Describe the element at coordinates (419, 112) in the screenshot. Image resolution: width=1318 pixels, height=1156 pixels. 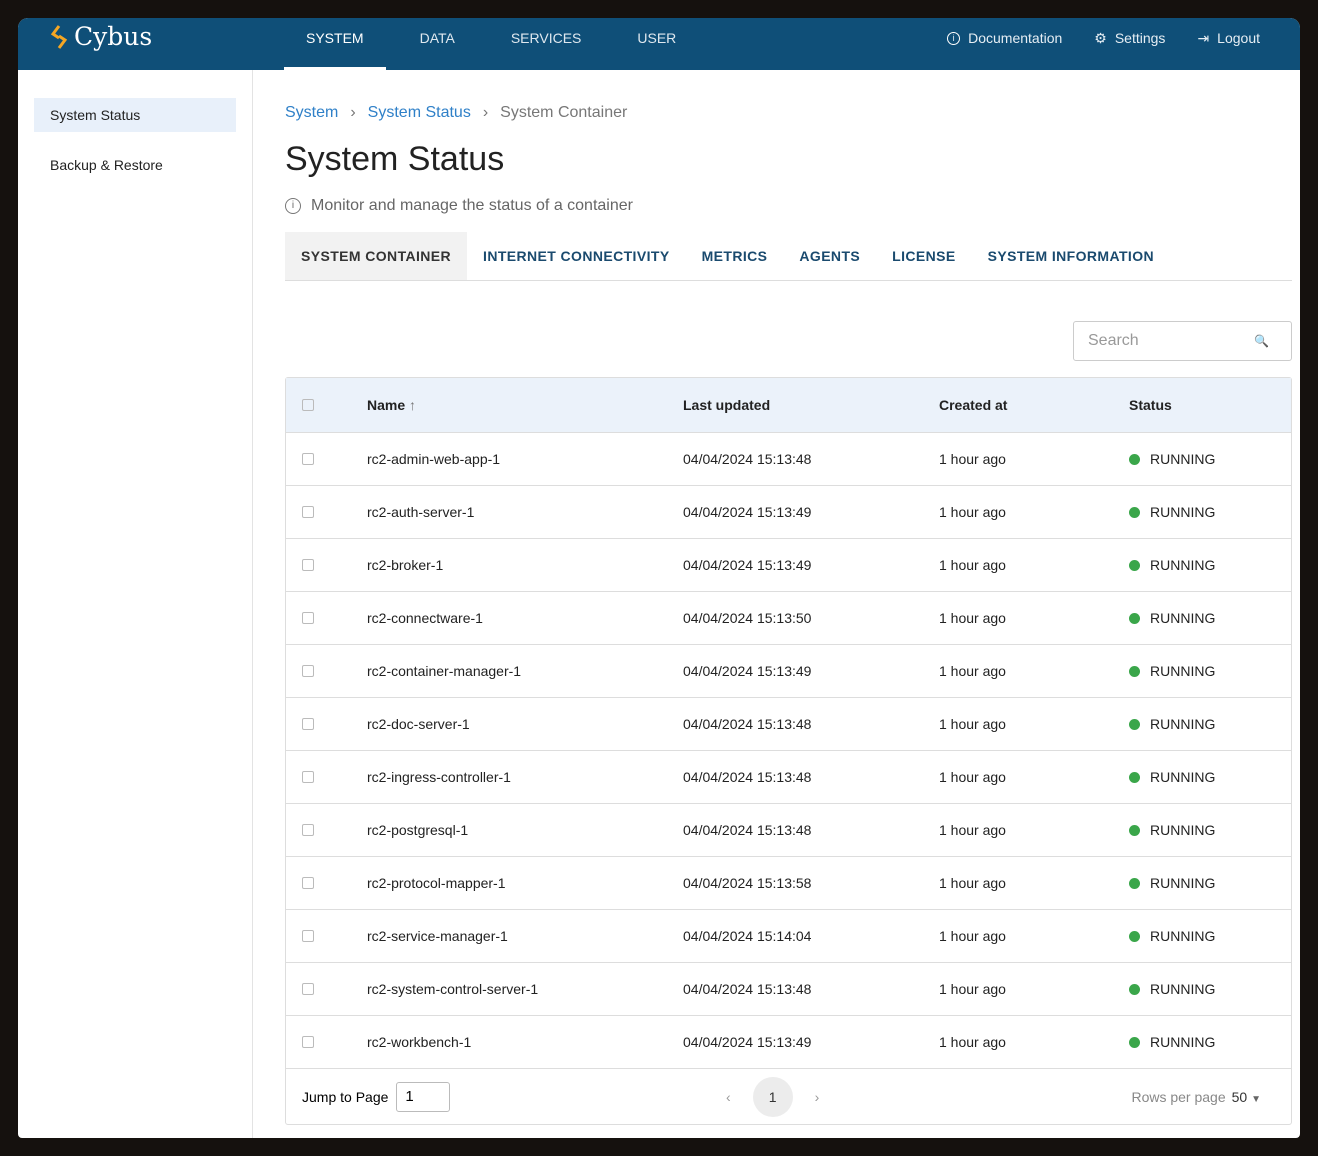
I see `breadcrumb-system-status: System Status` at that location.